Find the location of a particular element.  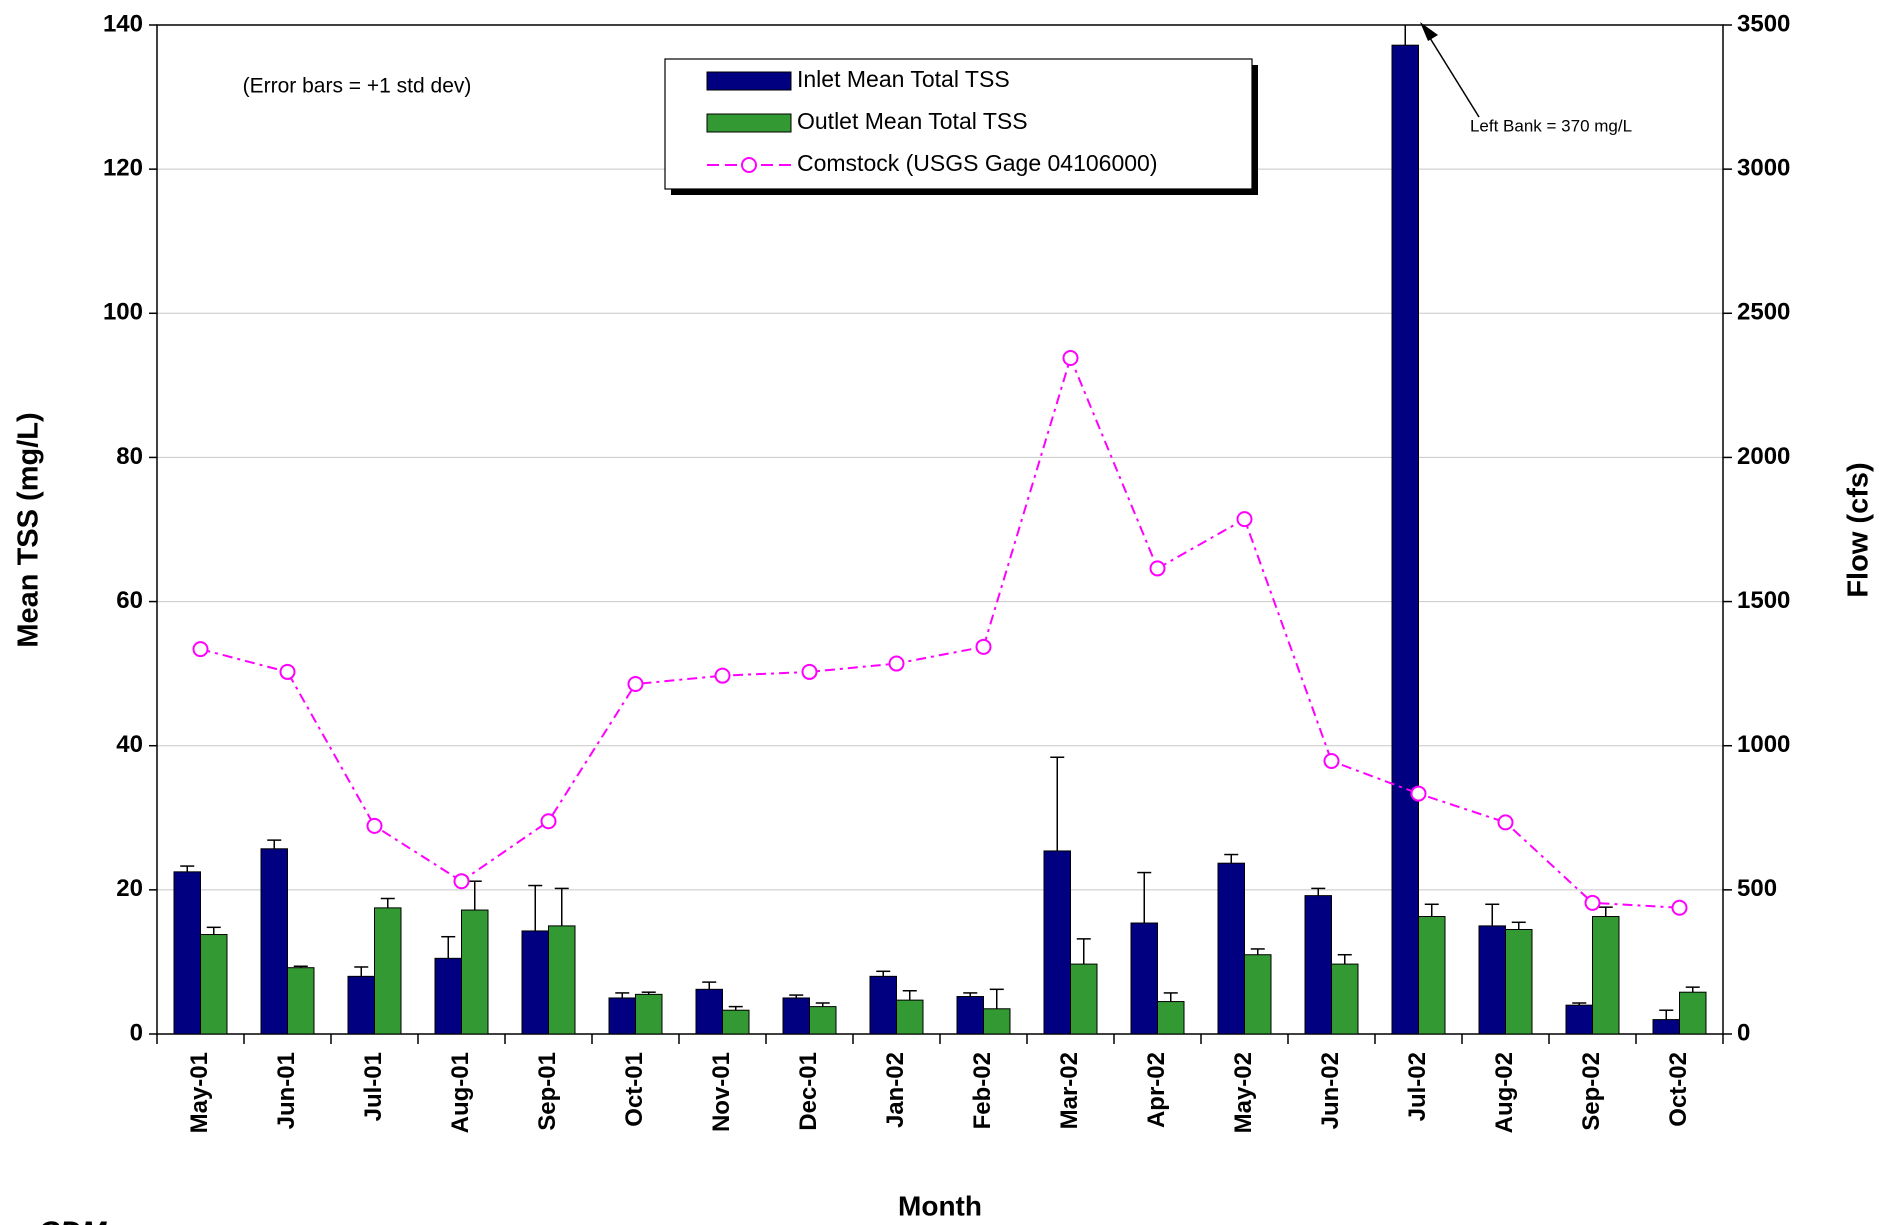

y-tick-label: 20 is located at coordinates (129, 888).